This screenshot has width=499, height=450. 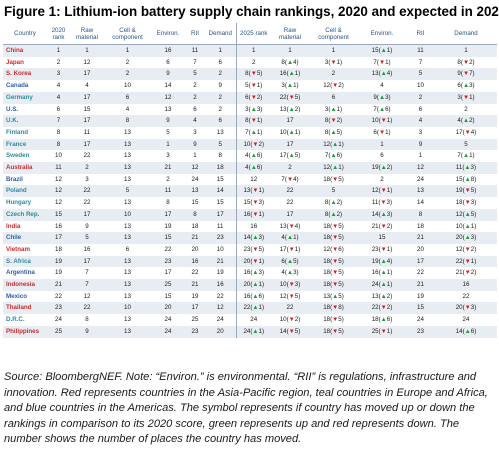 I want to click on rii-2020-cell: 24, so click(x=195, y=179).